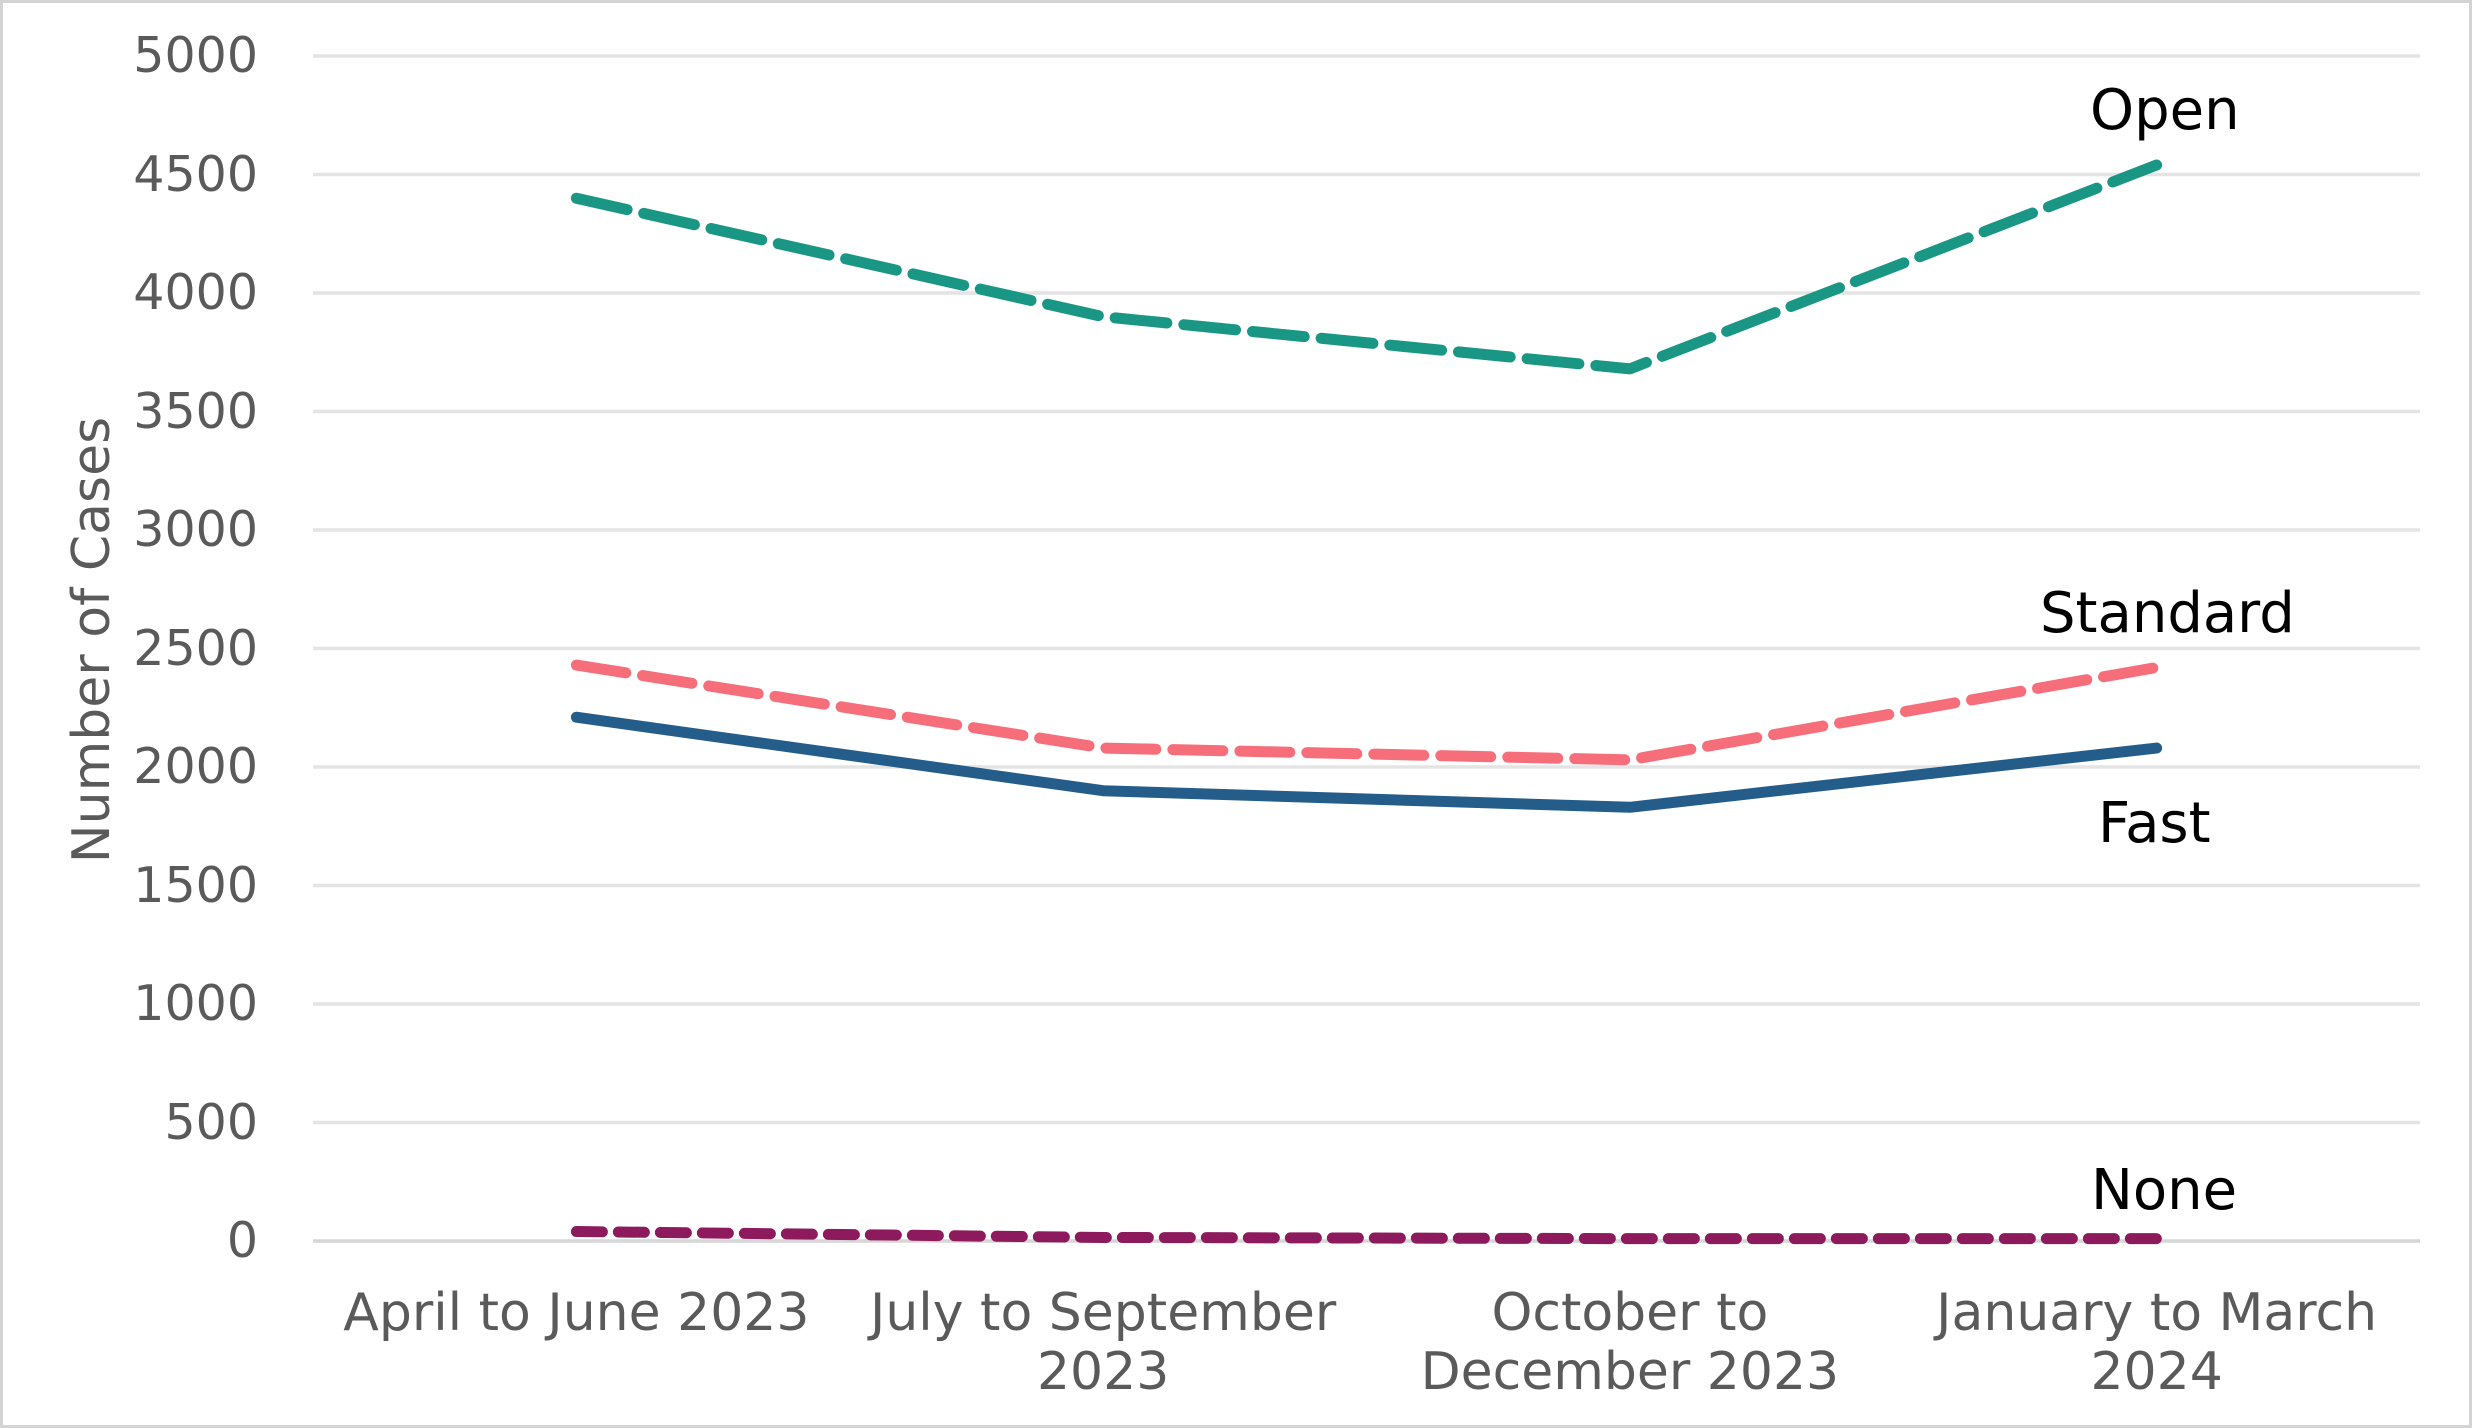  I want to click on y-axis-tick-label: 5000, so click(195, 55).